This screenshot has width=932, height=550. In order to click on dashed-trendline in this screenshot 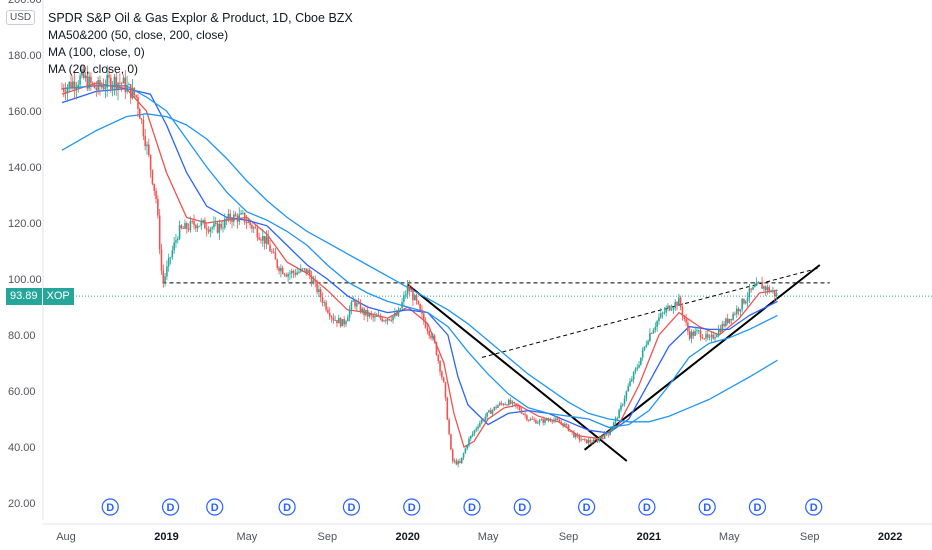, I will do `click(650, 312)`.